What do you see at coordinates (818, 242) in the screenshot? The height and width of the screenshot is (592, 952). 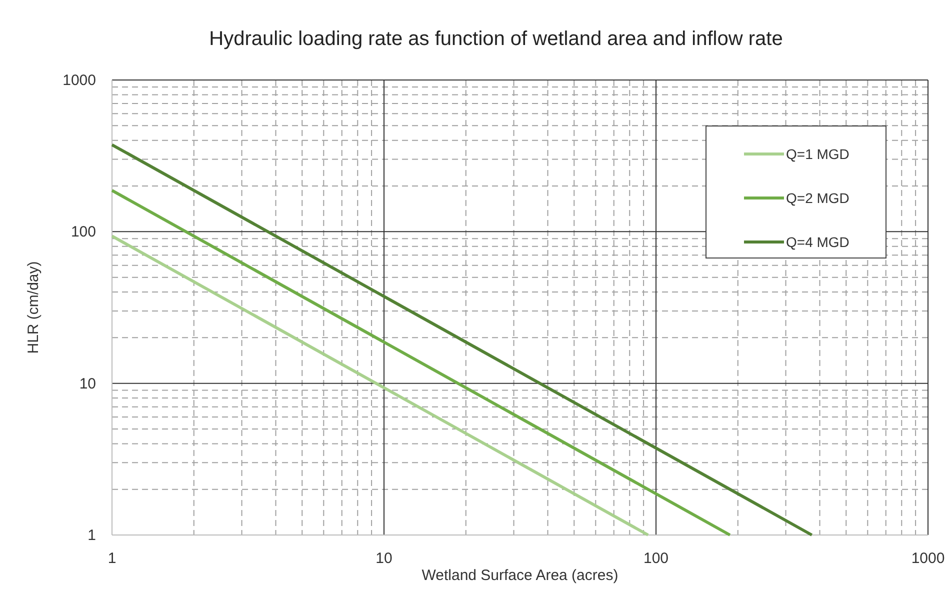 I see `legend-label: Q=4 MGD` at bounding box center [818, 242].